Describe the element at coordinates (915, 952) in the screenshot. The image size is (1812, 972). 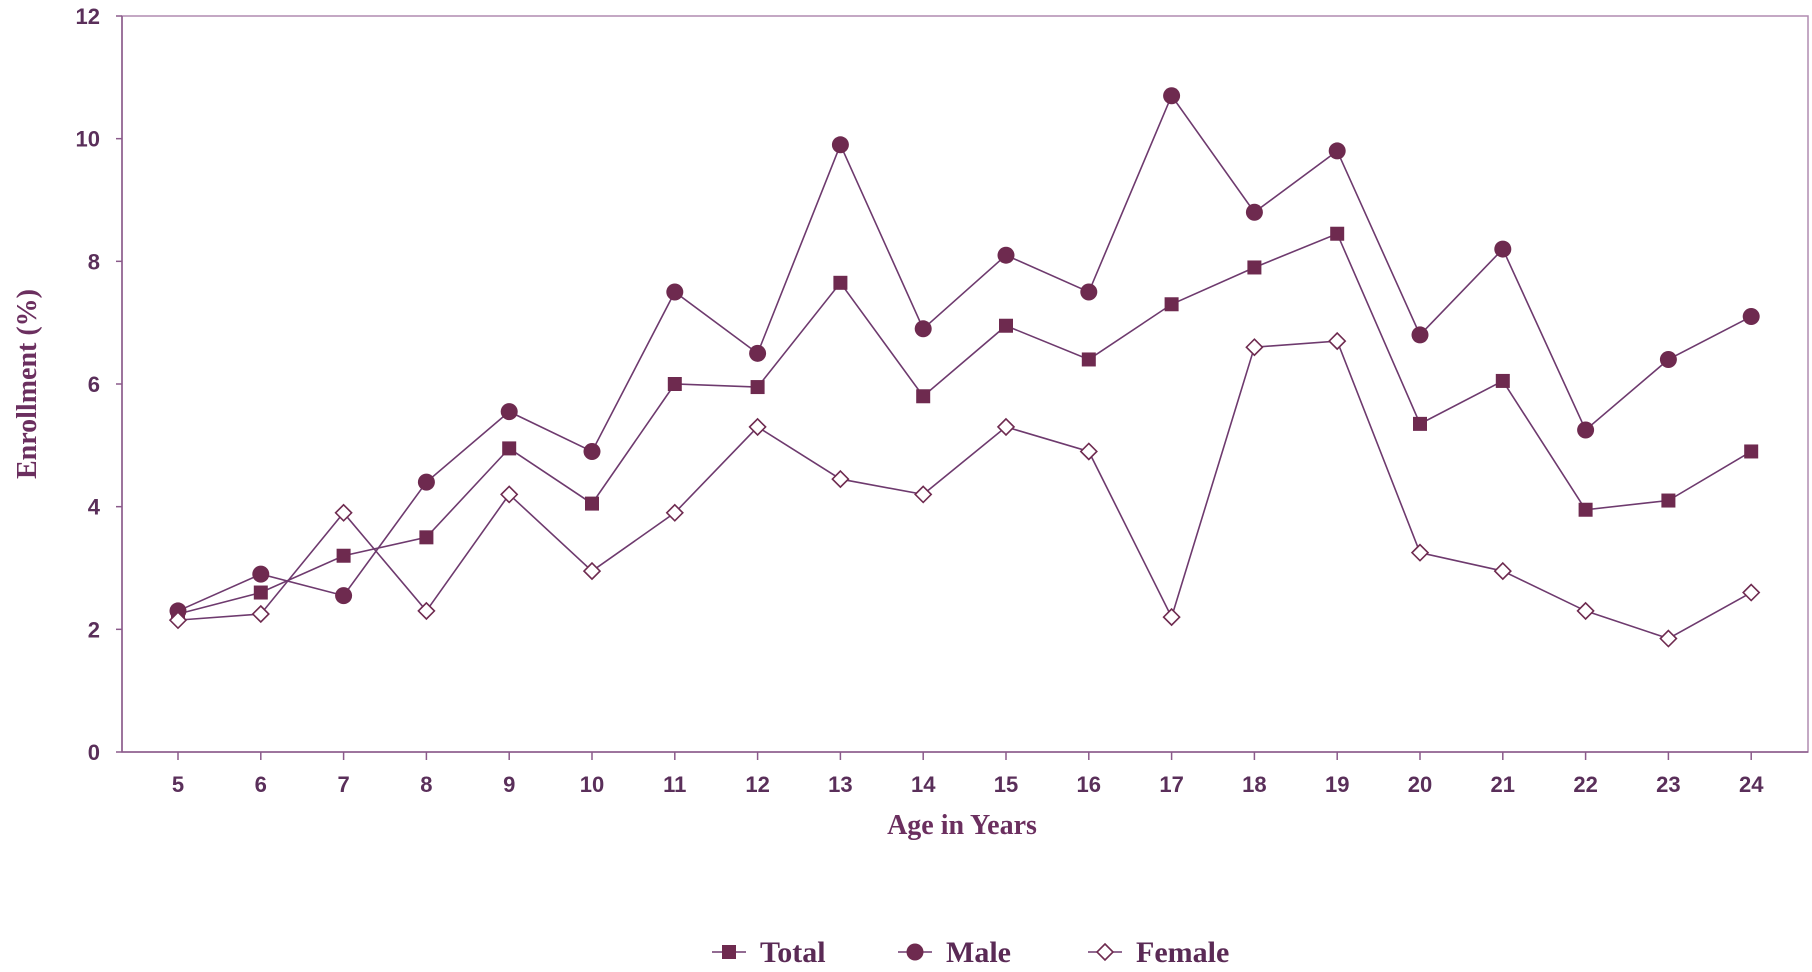
I see `legend-marker-male` at that location.